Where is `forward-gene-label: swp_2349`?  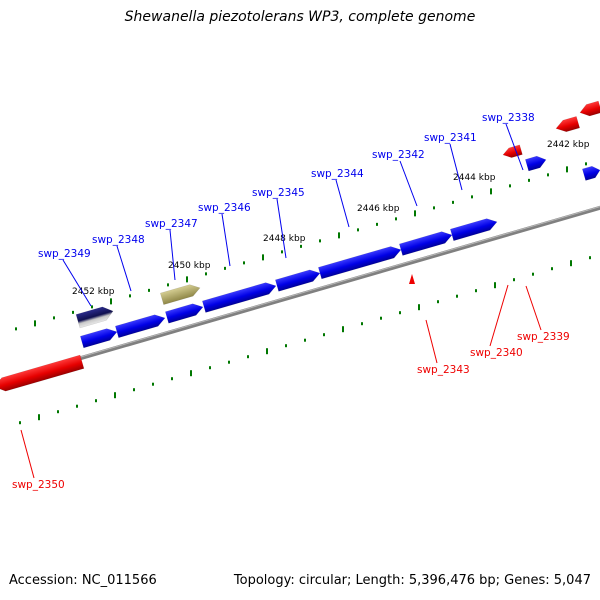 forward-gene-label: swp_2349 is located at coordinates (64, 254).